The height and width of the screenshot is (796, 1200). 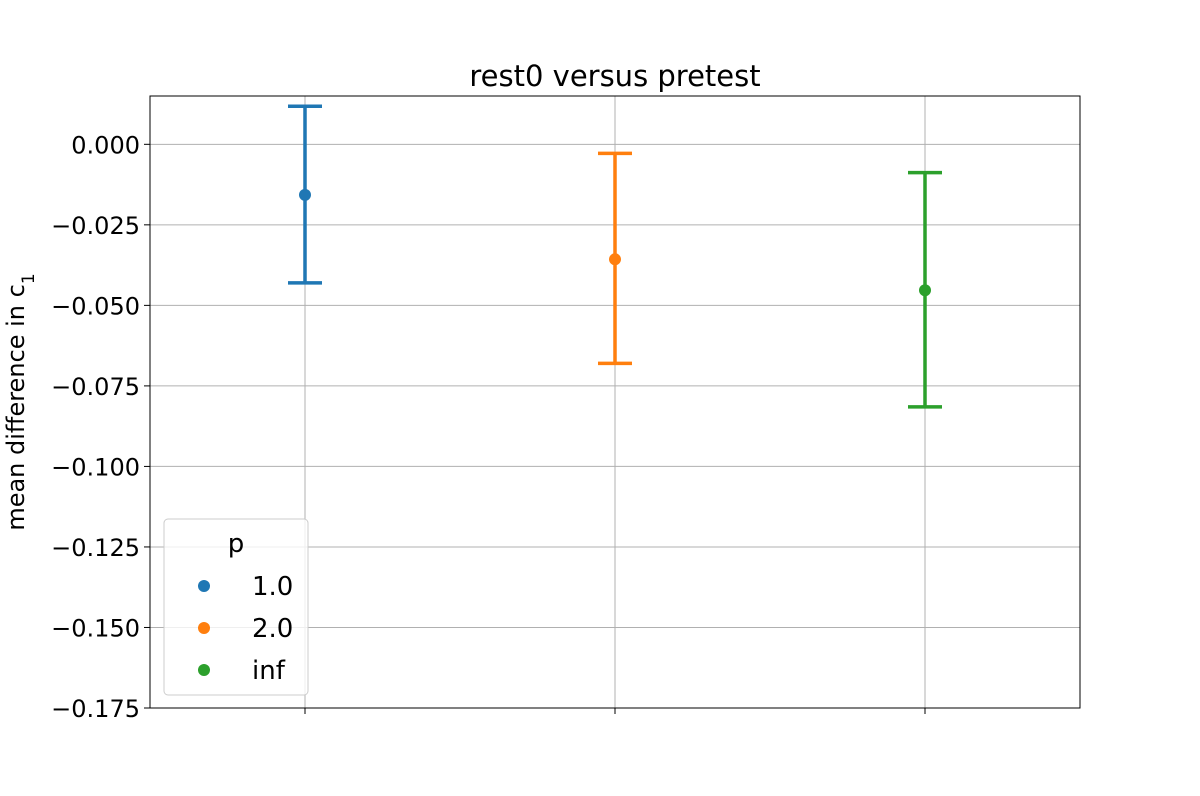 What do you see at coordinates (29, 278) in the screenshot?
I see `y-axis-label-subscript: 1` at bounding box center [29, 278].